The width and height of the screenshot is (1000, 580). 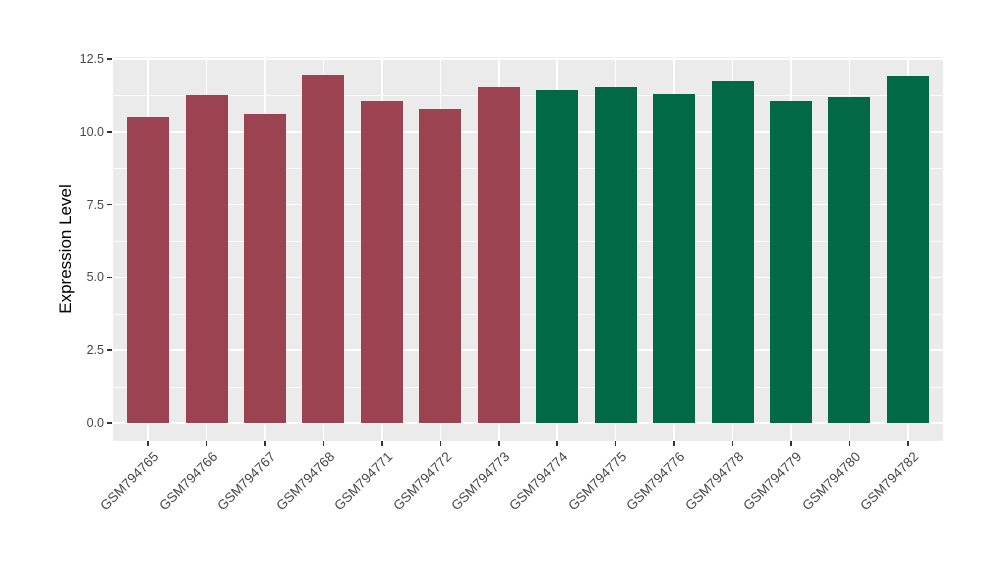 What do you see at coordinates (95, 350) in the screenshot?
I see `y-tick-label: 2.5` at bounding box center [95, 350].